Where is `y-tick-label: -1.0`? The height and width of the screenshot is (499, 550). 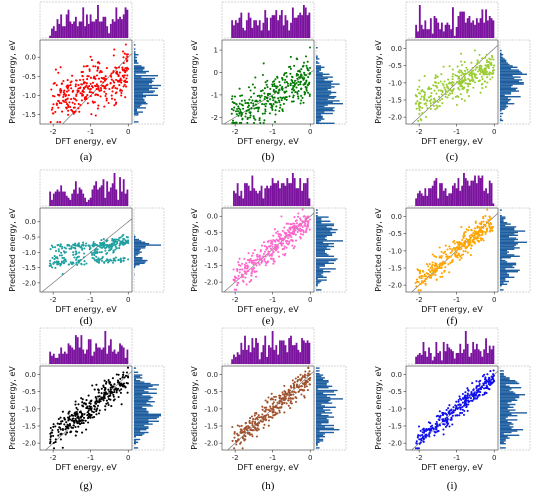 y-tick-label: -1.0 is located at coordinates (395, 251).